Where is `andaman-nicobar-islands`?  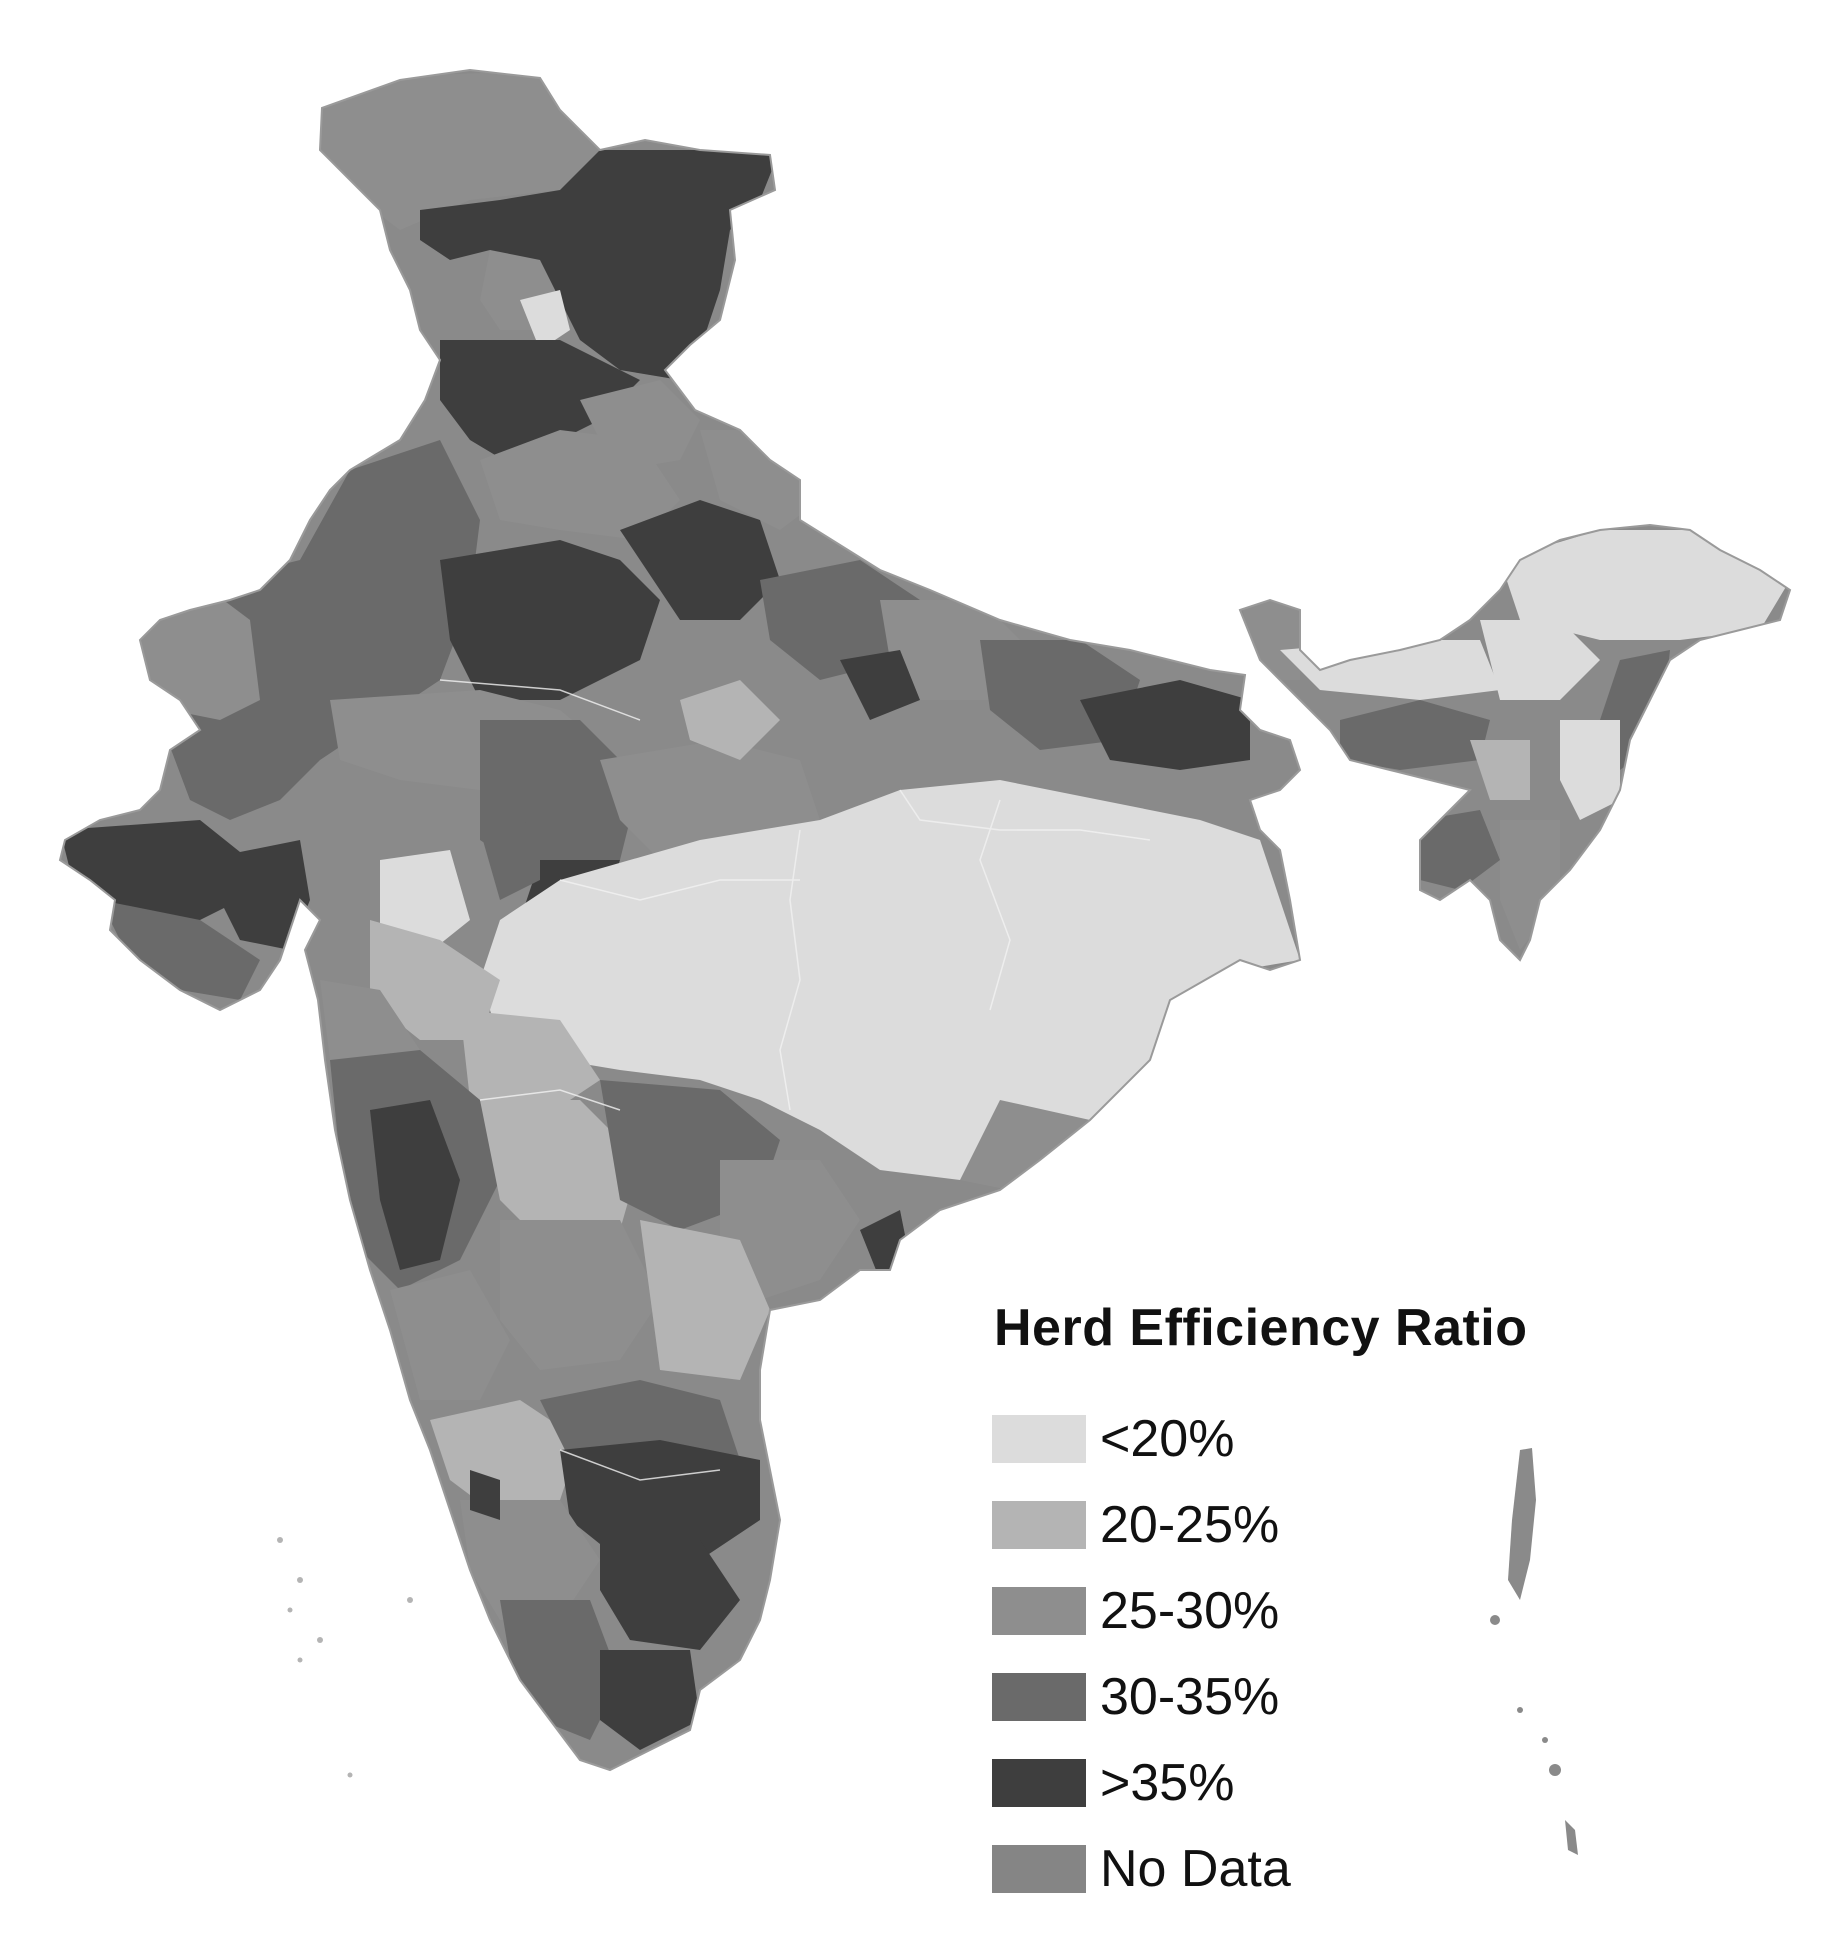 andaman-nicobar-islands is located at coordinates (1534, 1651).